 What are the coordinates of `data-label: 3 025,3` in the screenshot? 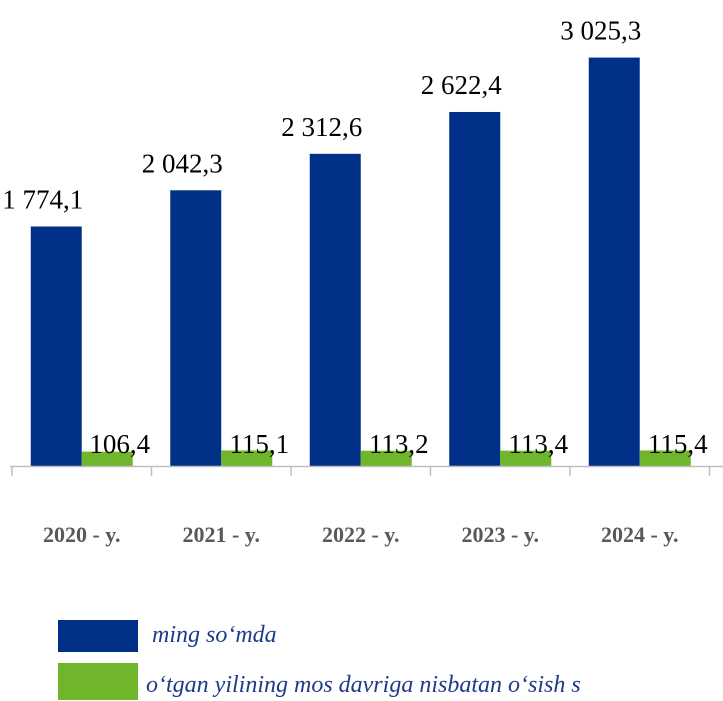 It's located at (600, 31).